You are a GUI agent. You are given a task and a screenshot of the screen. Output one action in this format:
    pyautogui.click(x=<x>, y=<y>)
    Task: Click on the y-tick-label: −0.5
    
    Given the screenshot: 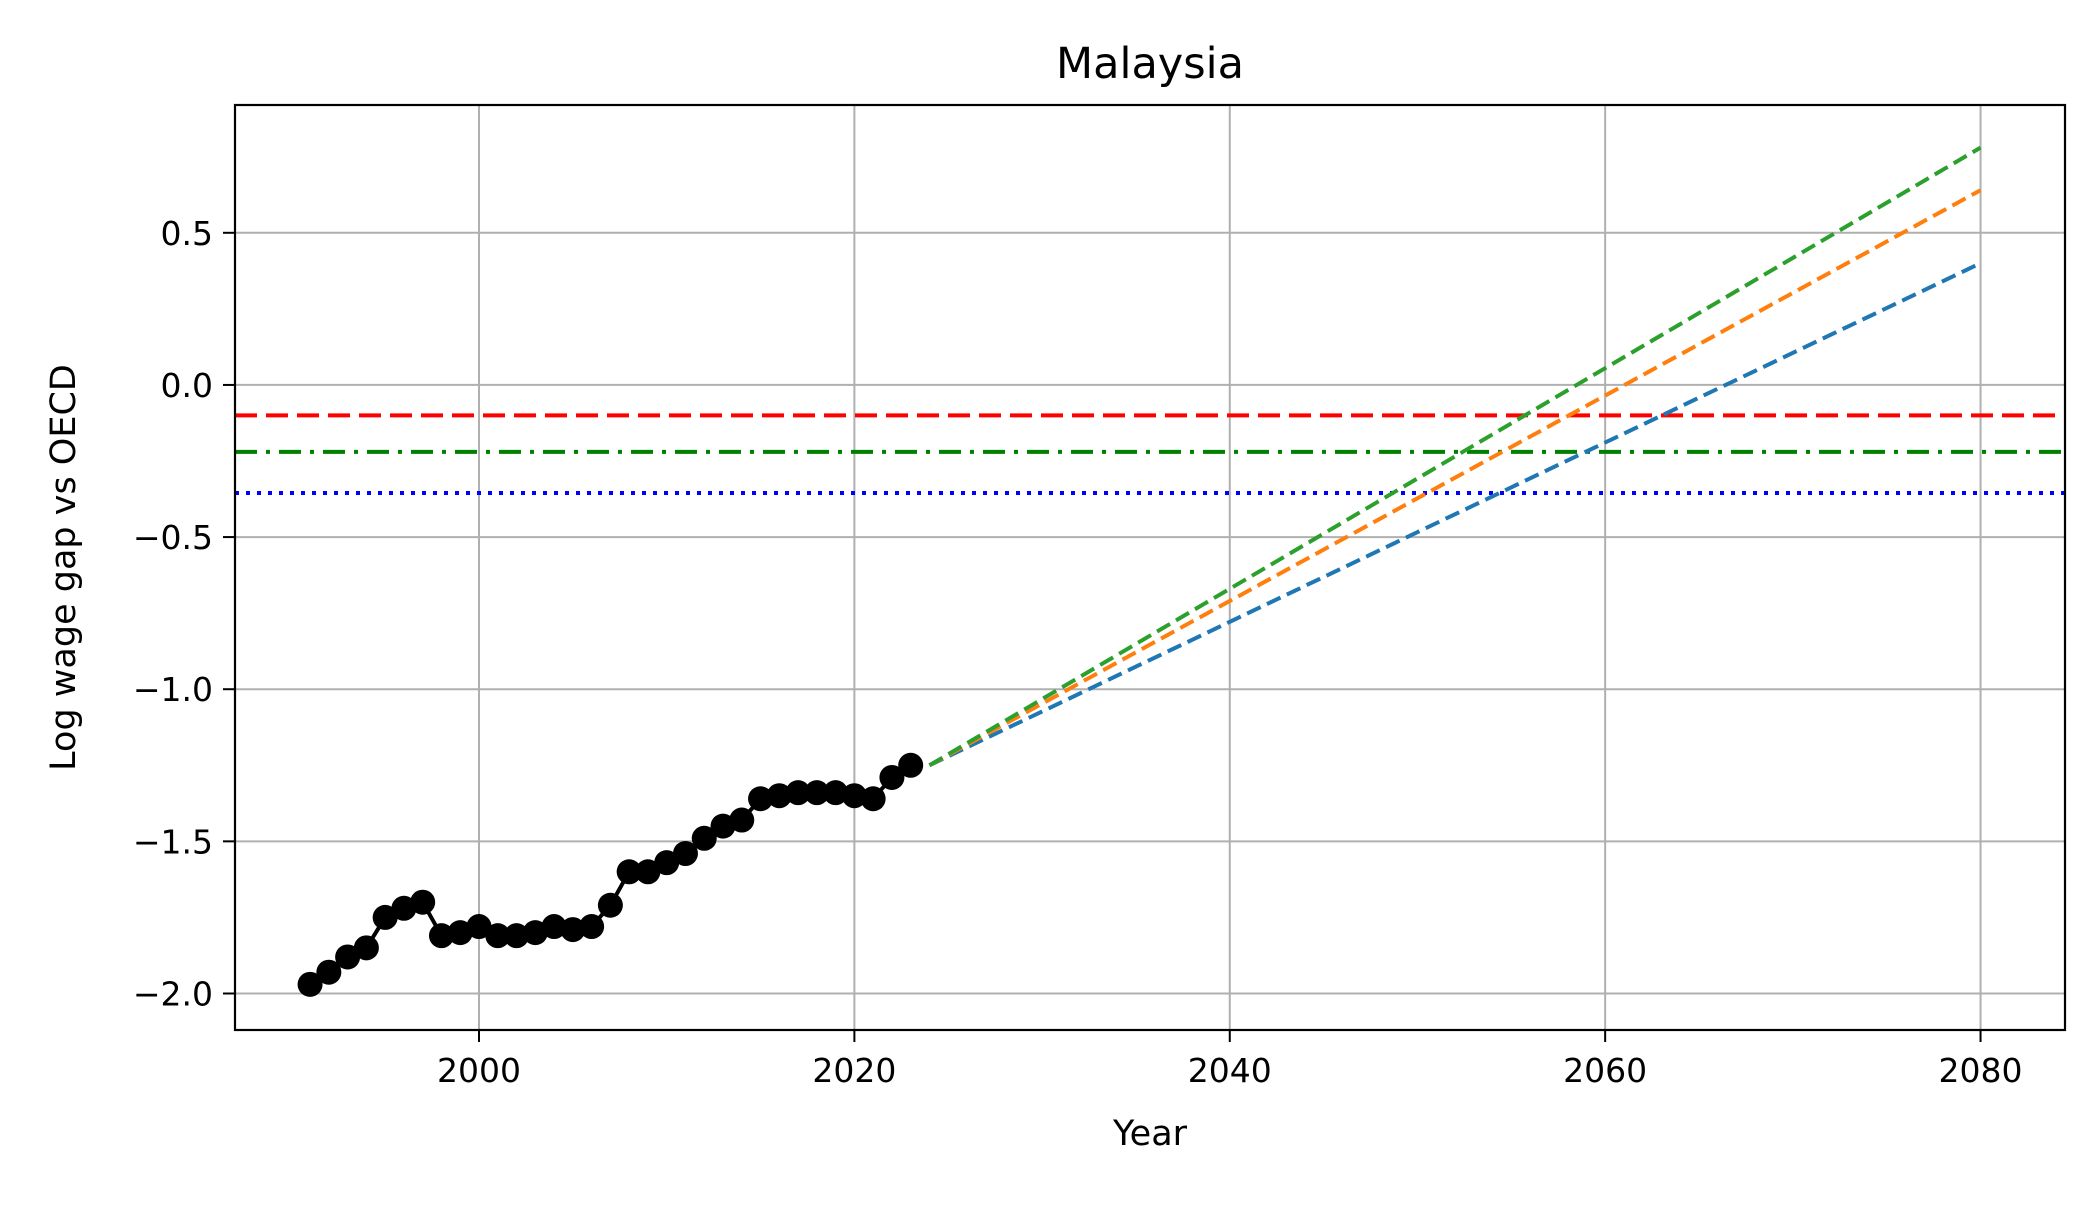 What is the action you would take?
    pyautogui.click(x=173, y=537)
    